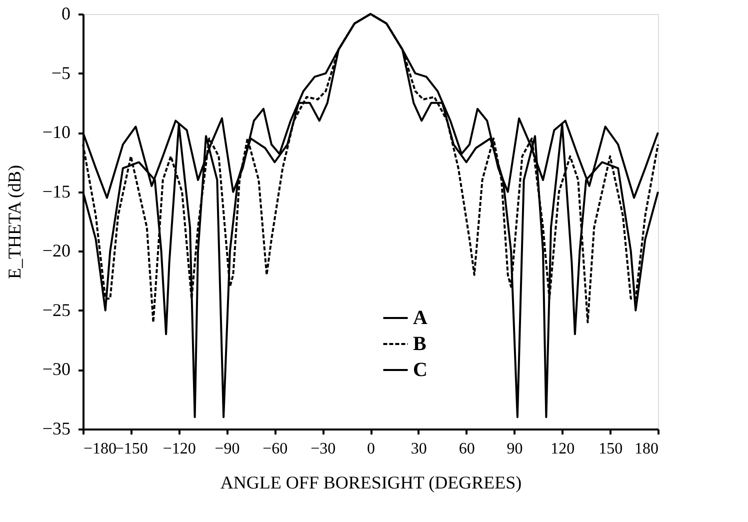 The height and width of the screenshot is (522, 748). I want to click on x-axis-title: ANGLE OFF BORESIGHT (DEGREES), so click(371, 482).